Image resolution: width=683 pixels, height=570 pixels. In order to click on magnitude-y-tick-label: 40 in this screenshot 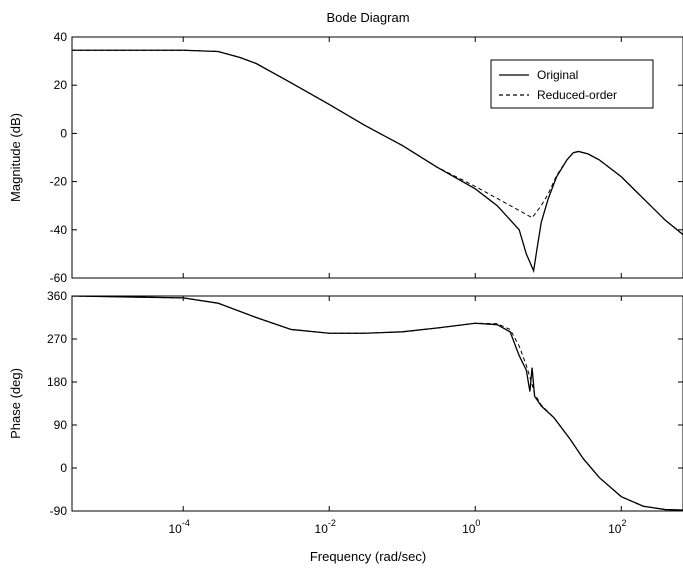, I will do `click(61, 37)`.